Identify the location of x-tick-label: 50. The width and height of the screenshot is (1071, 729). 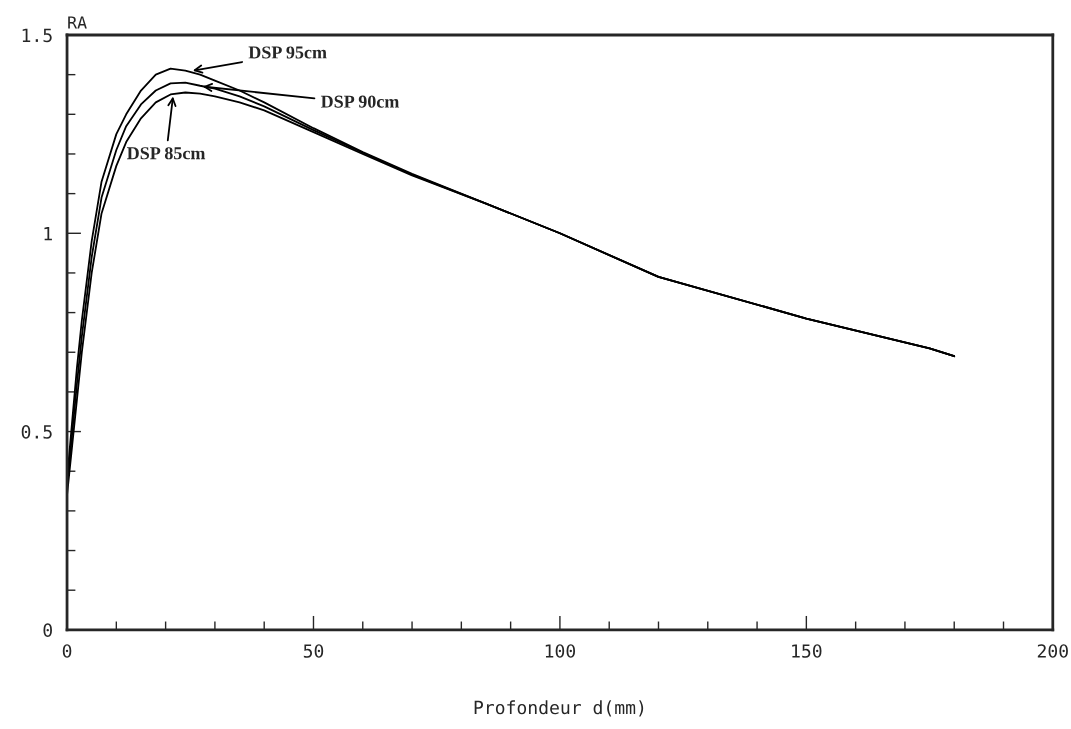
(313, 651).